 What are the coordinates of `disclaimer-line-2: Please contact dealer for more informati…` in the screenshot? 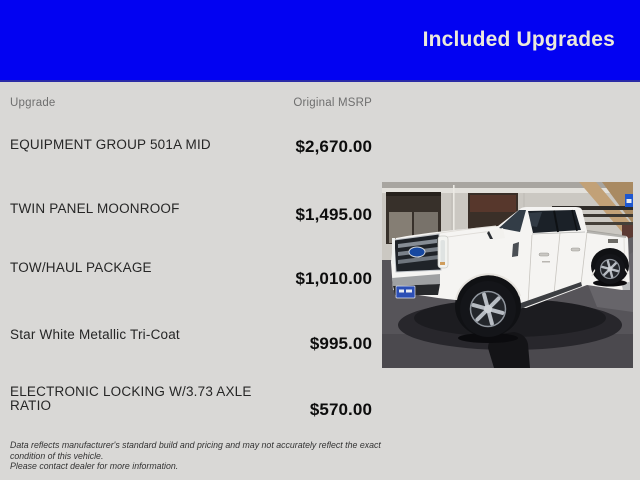 It's located at (94, 466).